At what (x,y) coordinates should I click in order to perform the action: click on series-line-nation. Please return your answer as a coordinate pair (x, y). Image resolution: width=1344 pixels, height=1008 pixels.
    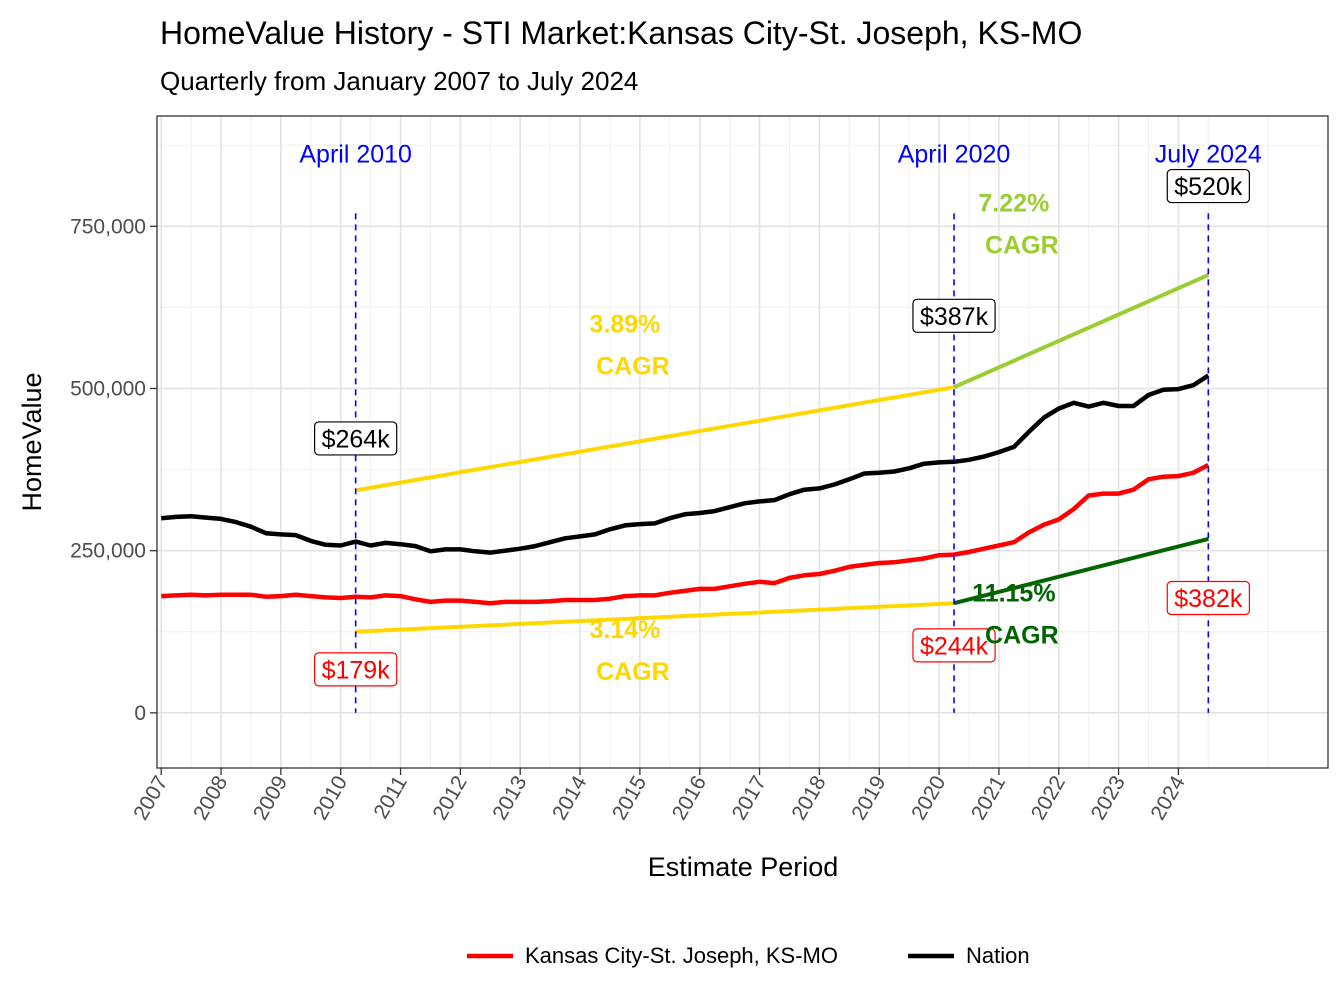
    Looking at the image, I should click on (685, 464).